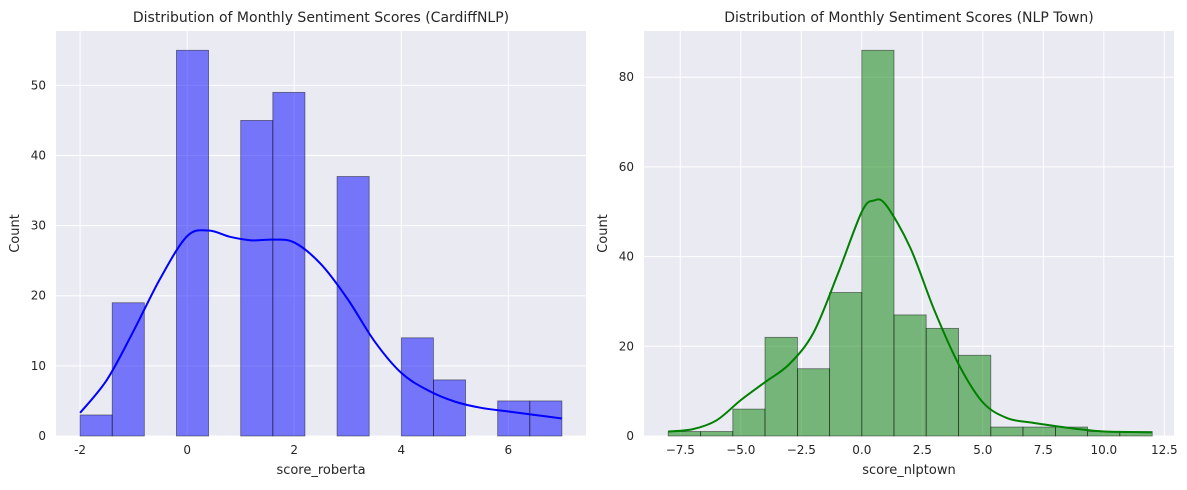 This screenshot has width=1187, height=490. What do you see at coordinates (38, 226) in the screenshot?
I see `y-tick-label: 30` at bounding box center [38, 226].